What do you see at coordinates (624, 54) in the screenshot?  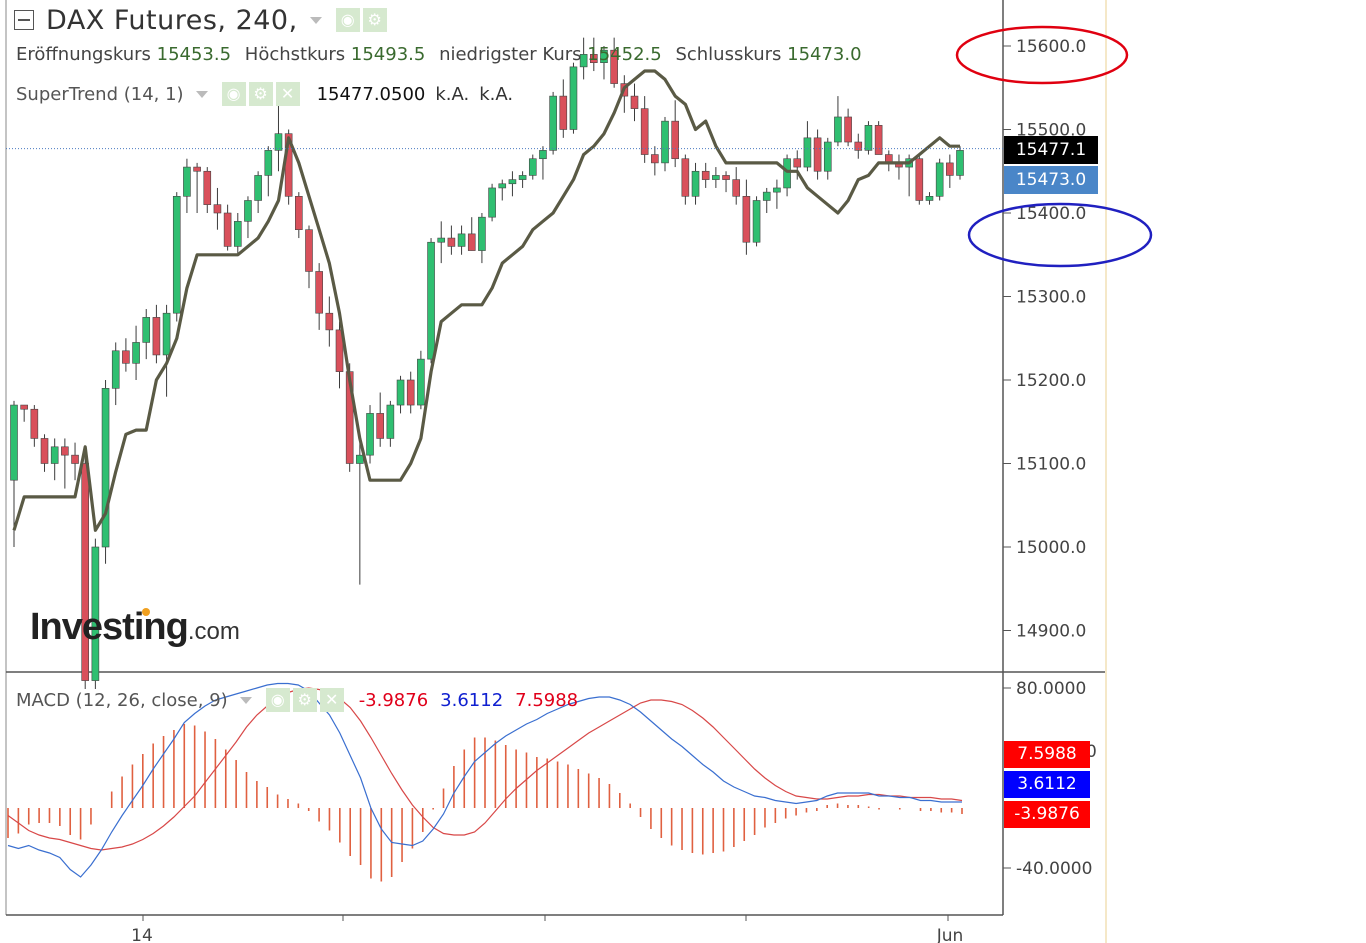 I see `low-value: 15452.5` at bounding box center [624, 54].